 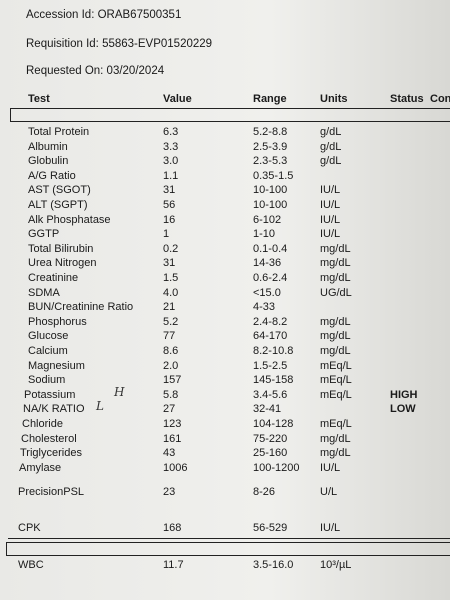 I want to click on cell-test: GGTP, so click(x=44, y=234).